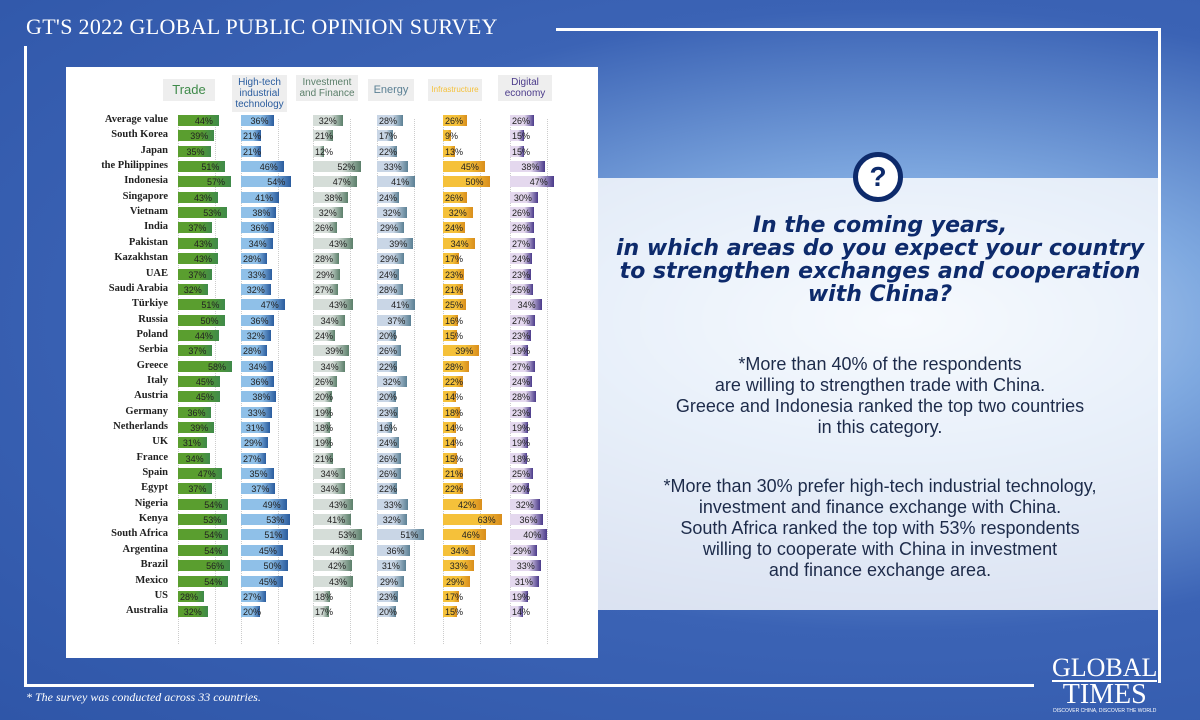  Describe the element at coordinates (140, 426) in the screenshot. I see `country-label: Netherlands` at that location.